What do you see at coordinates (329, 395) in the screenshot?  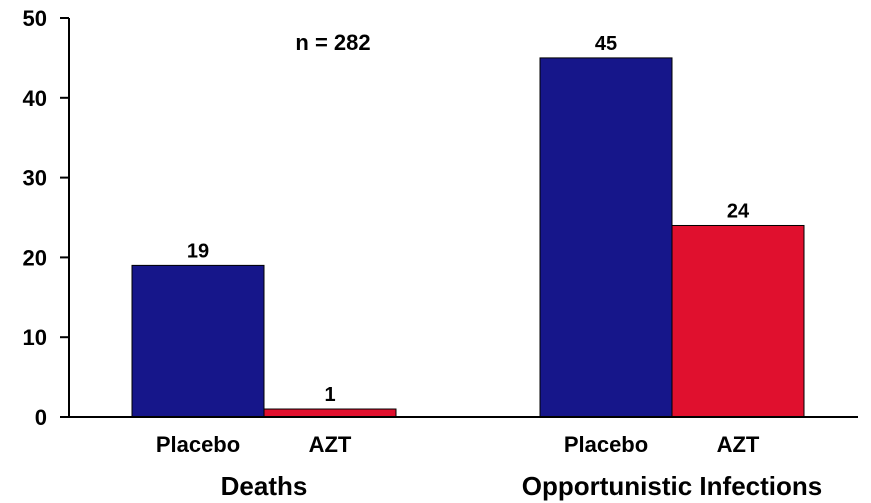 I see `data-label: 1` at bounding box center [329, 395].